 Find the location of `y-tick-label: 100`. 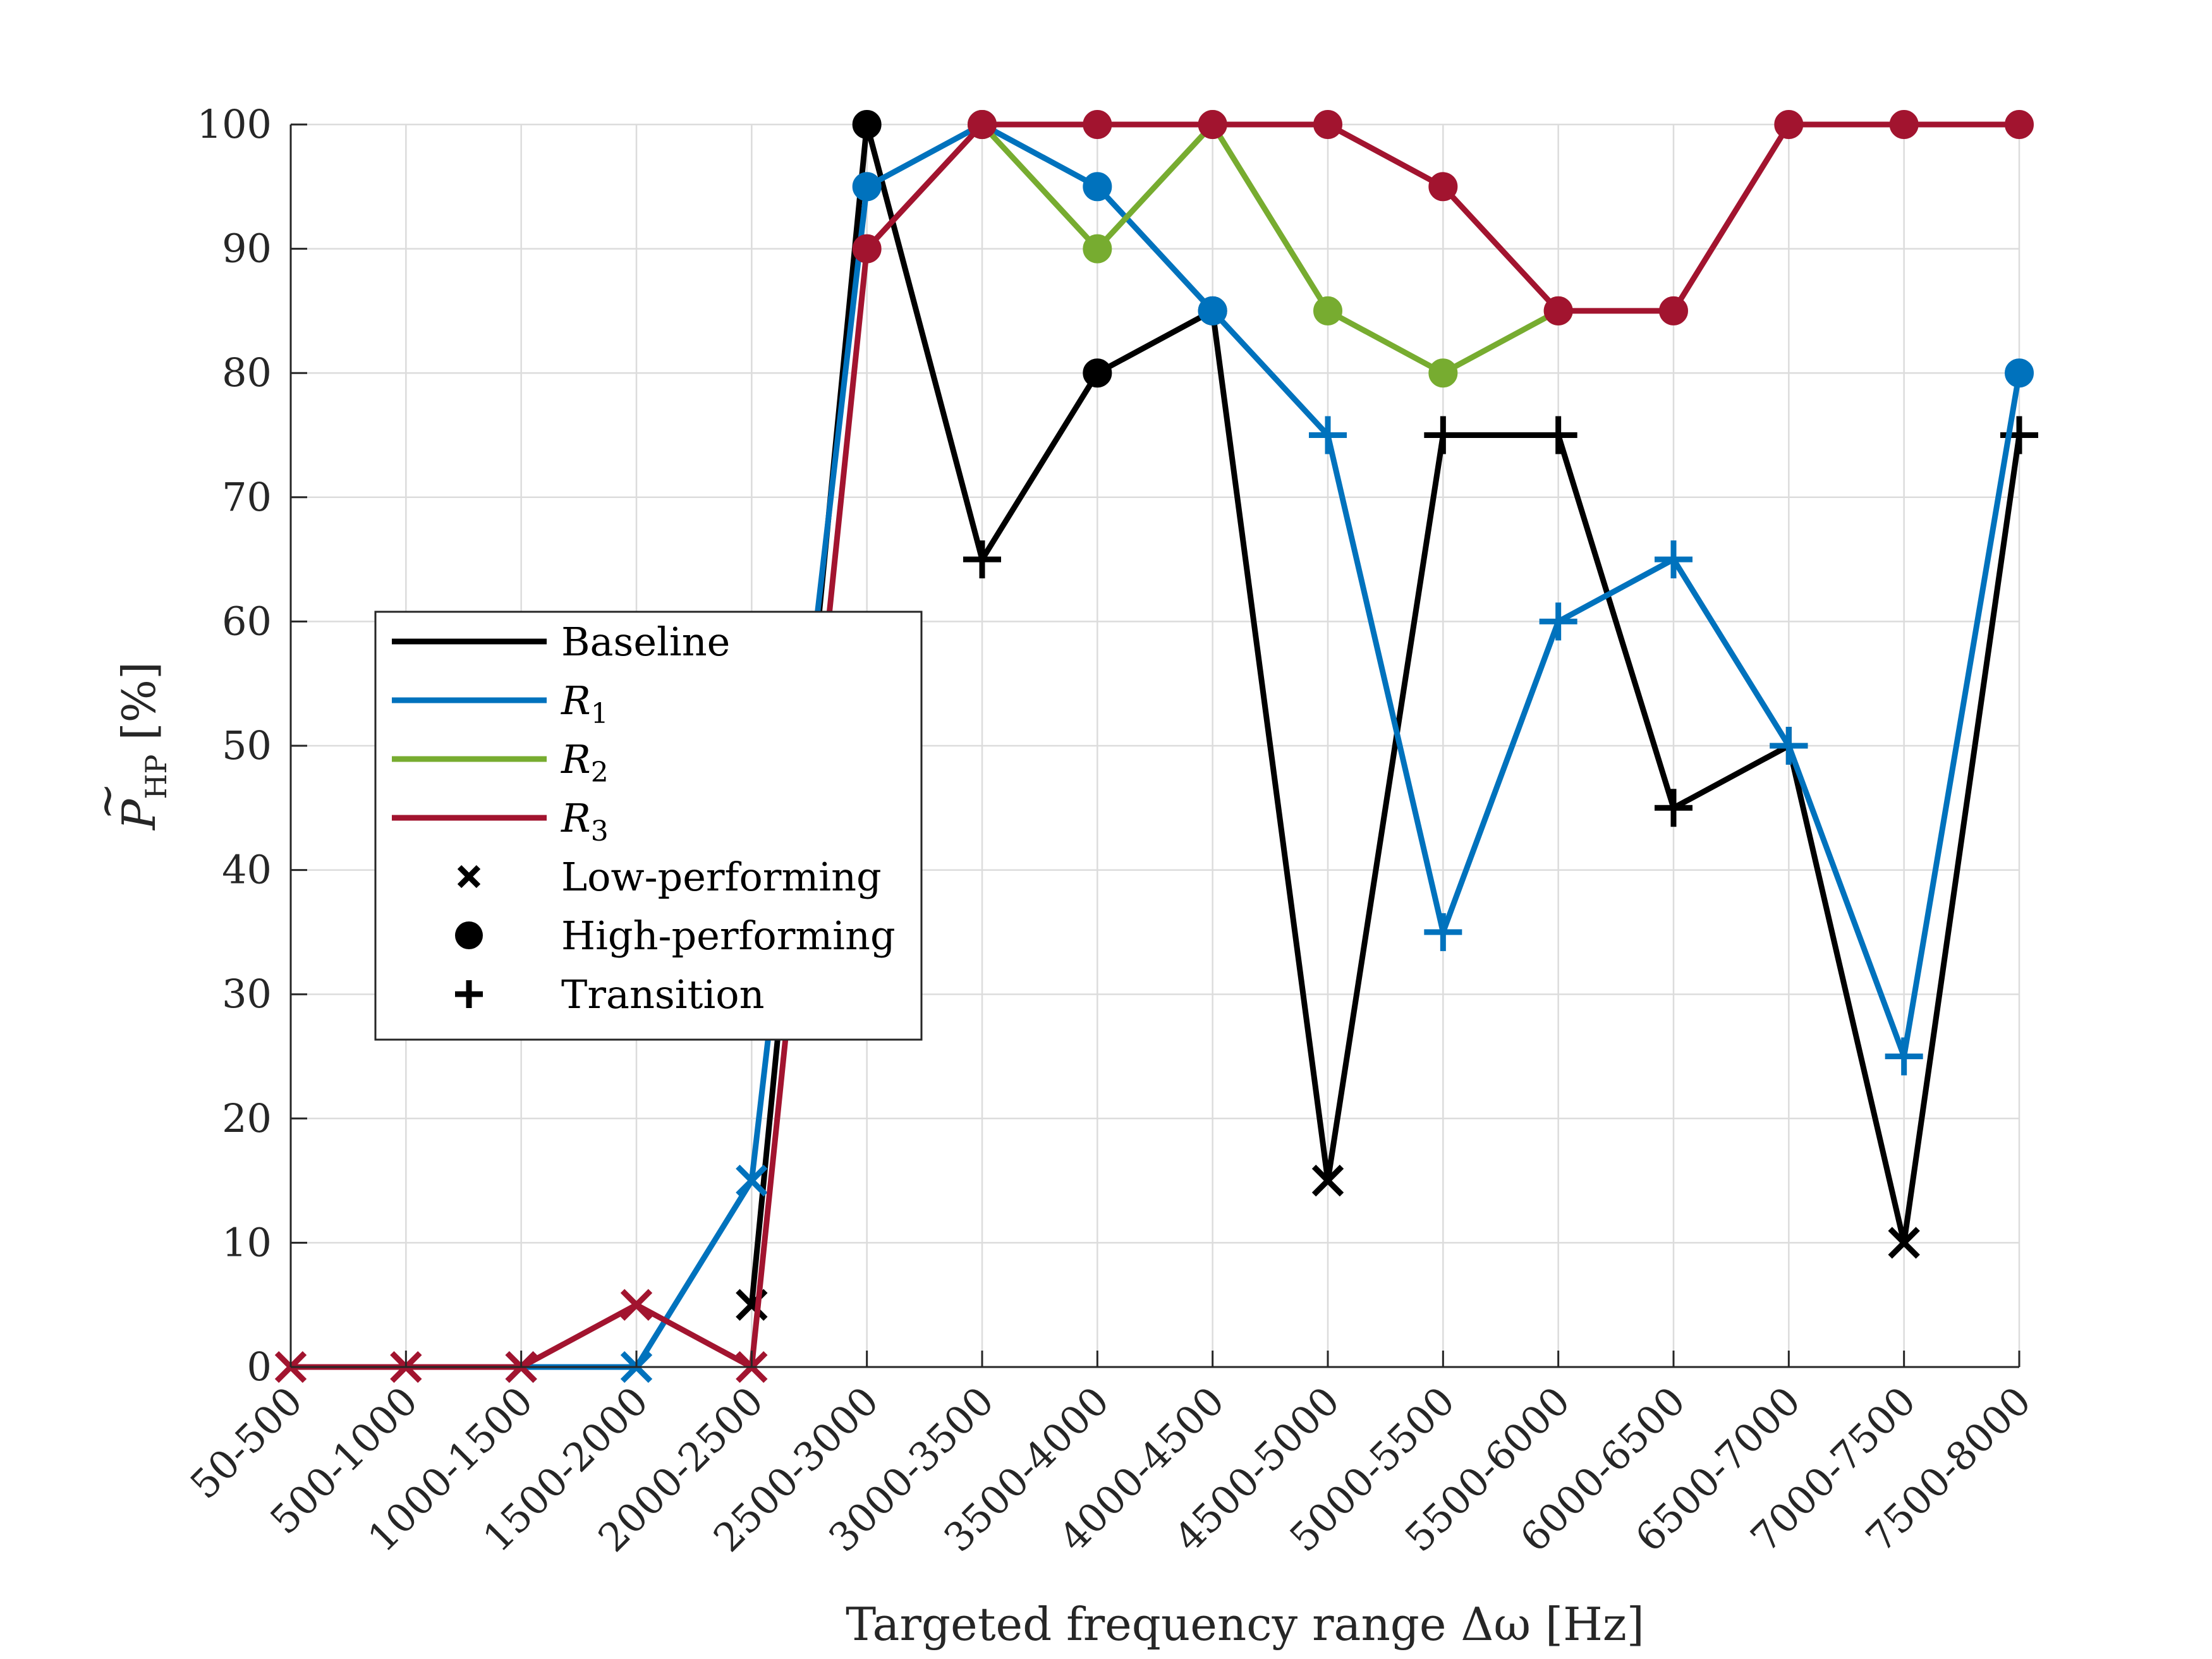

y-tick-label: 100 is located at coordinates (234, 124).